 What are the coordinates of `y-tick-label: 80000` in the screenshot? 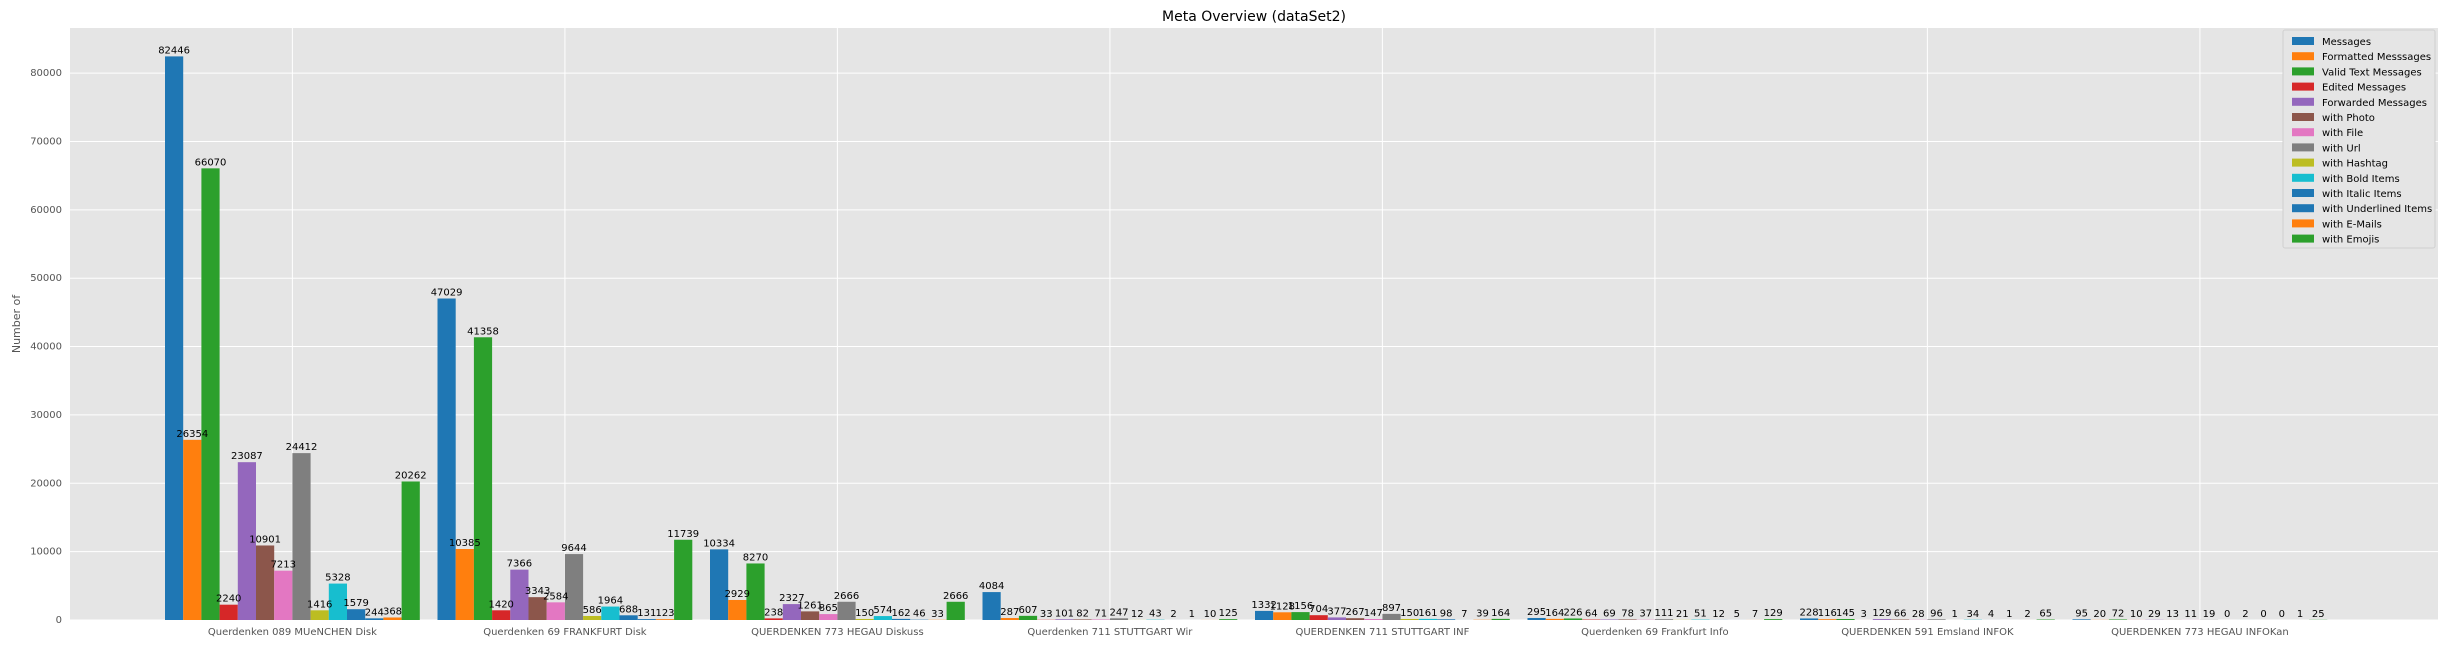 It's located at (46, 73).